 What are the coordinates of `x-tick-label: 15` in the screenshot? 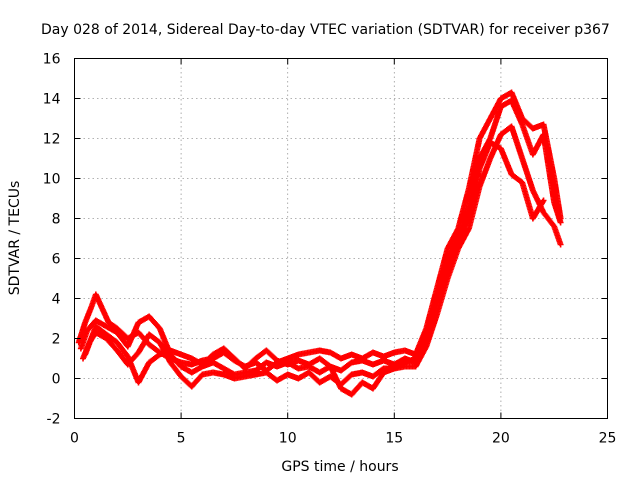 It's located at (394, 439).